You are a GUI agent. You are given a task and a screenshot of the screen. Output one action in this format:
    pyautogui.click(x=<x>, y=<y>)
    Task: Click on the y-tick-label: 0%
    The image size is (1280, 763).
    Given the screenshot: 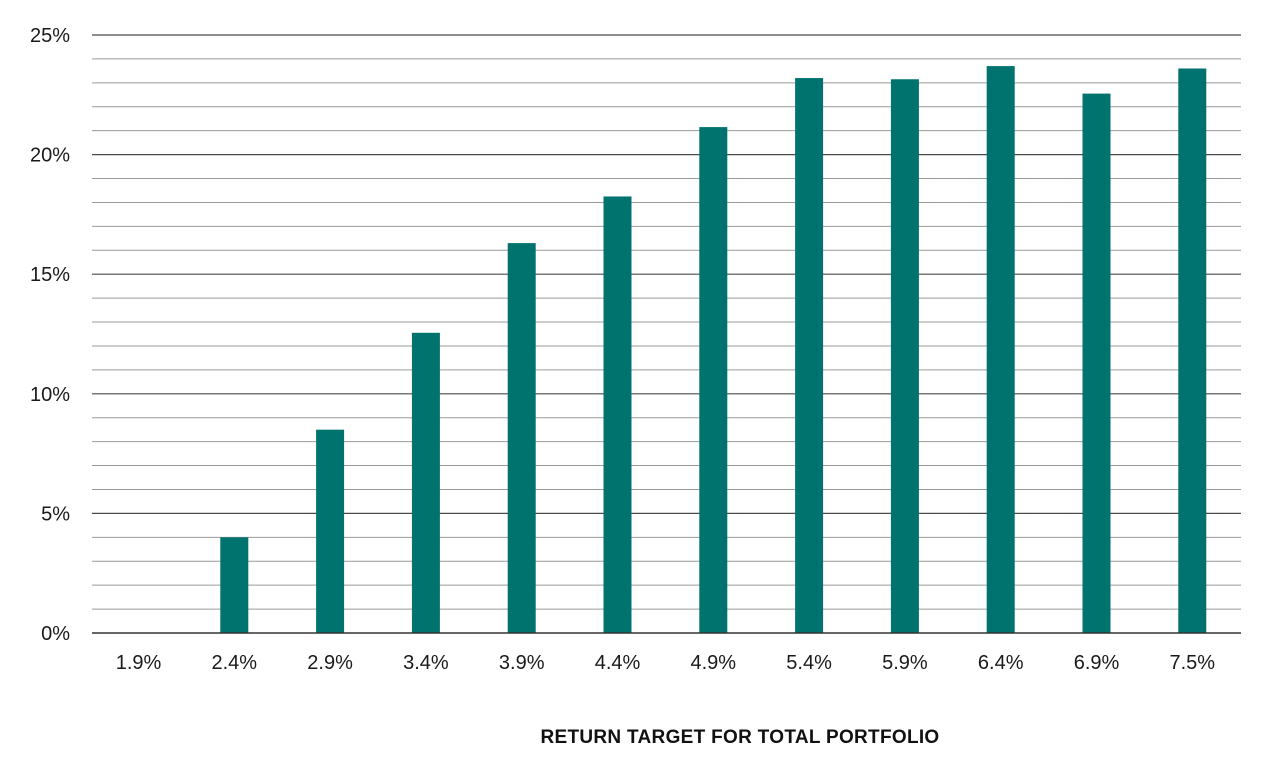 What is the action you would take?
    pyautogui.click(x=55, y=634)
    